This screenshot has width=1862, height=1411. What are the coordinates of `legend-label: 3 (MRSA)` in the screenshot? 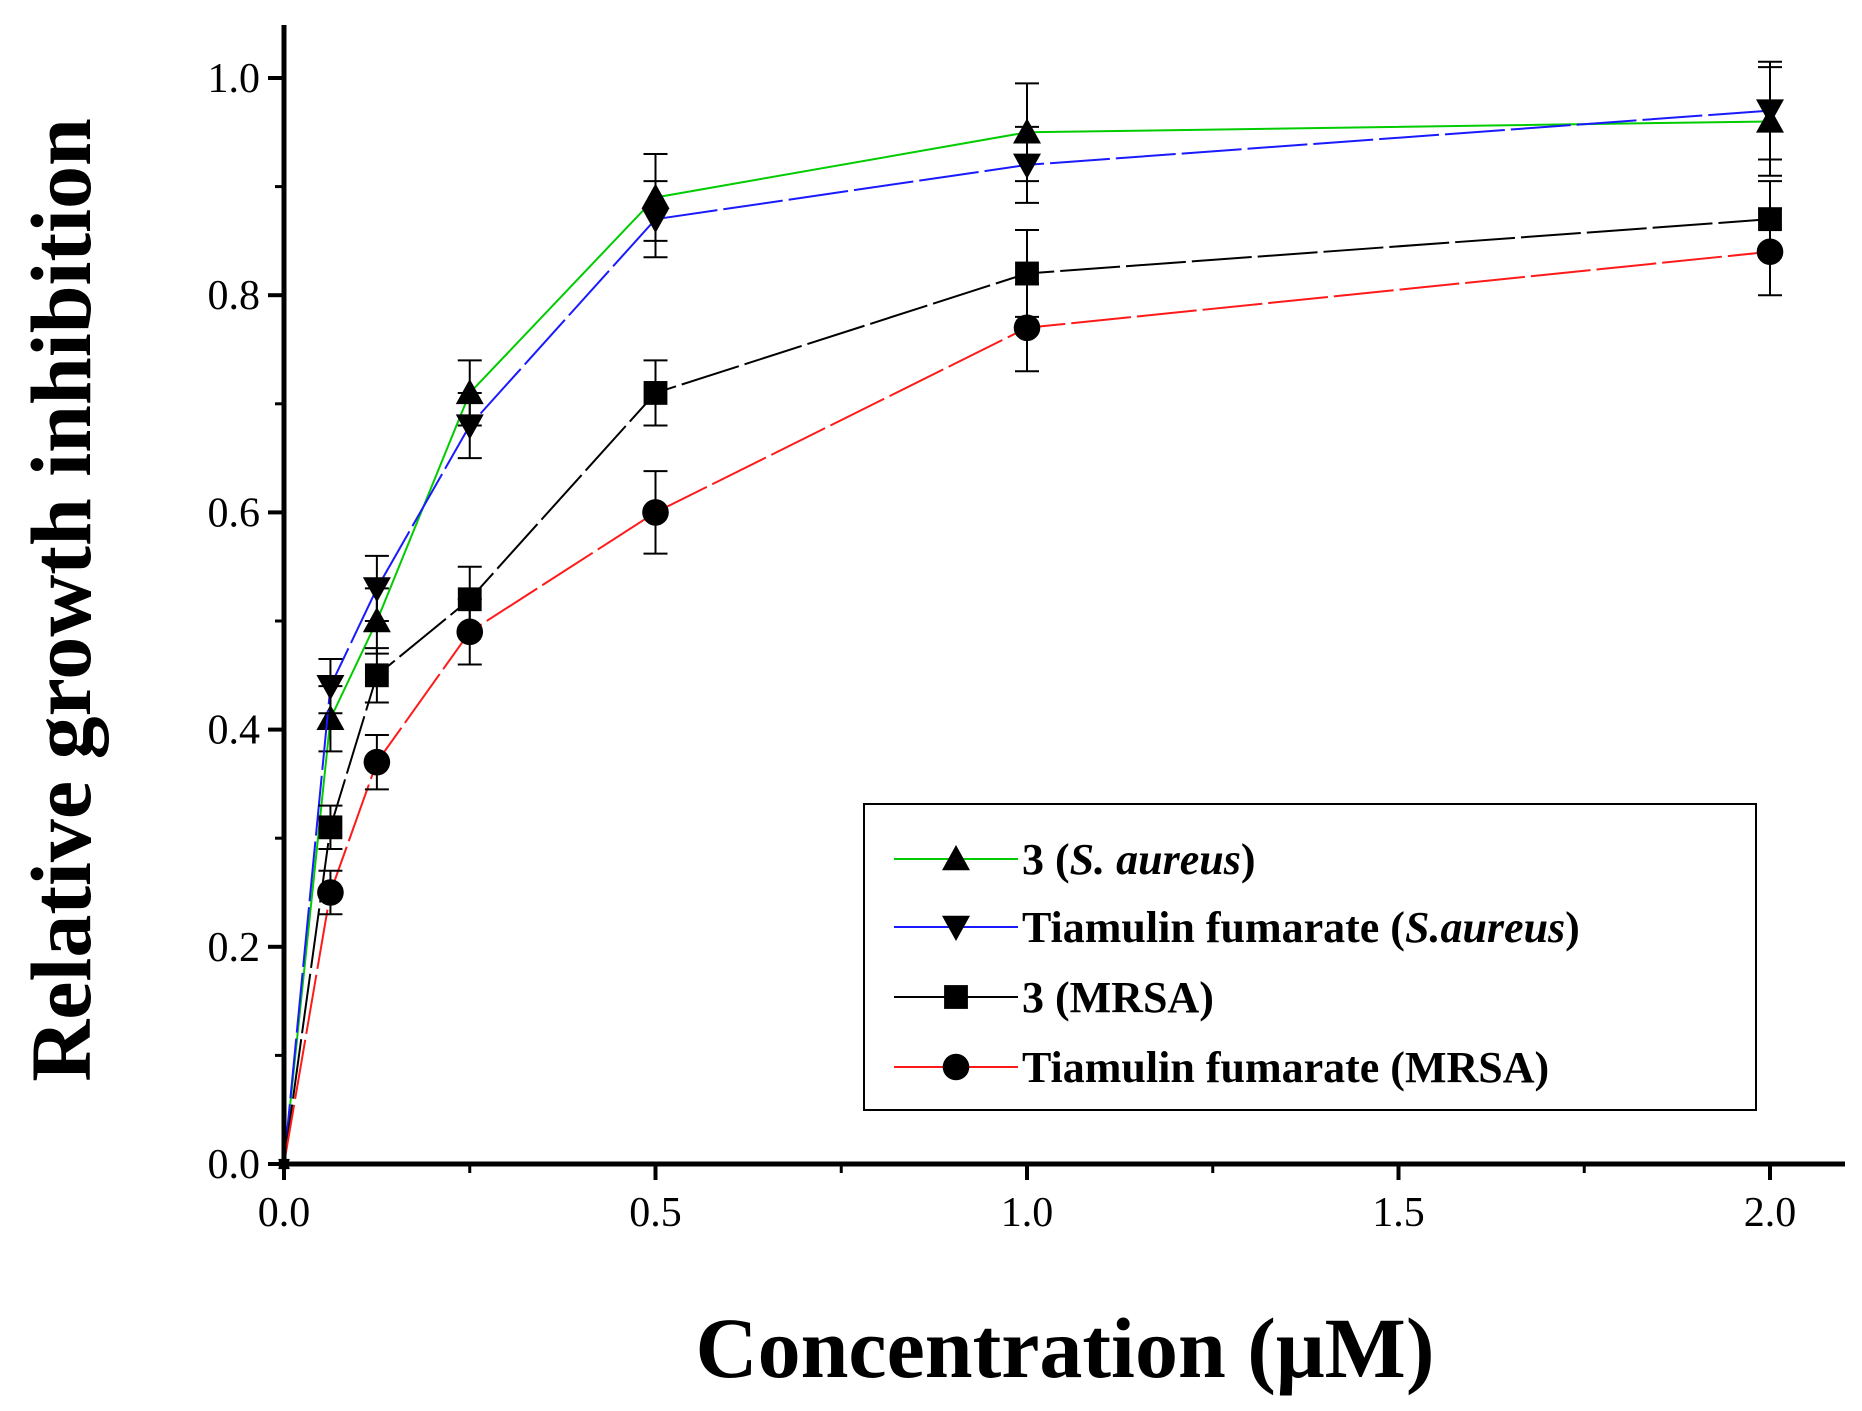 It's located at (1118, 997).